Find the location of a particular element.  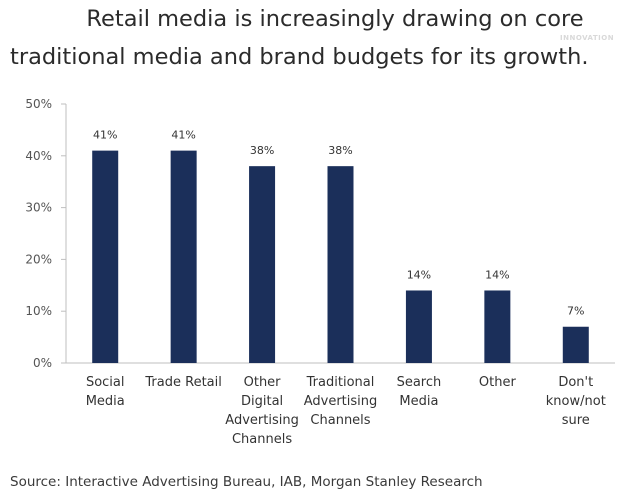

data-label: 7% is located at coordinates (575, 311).